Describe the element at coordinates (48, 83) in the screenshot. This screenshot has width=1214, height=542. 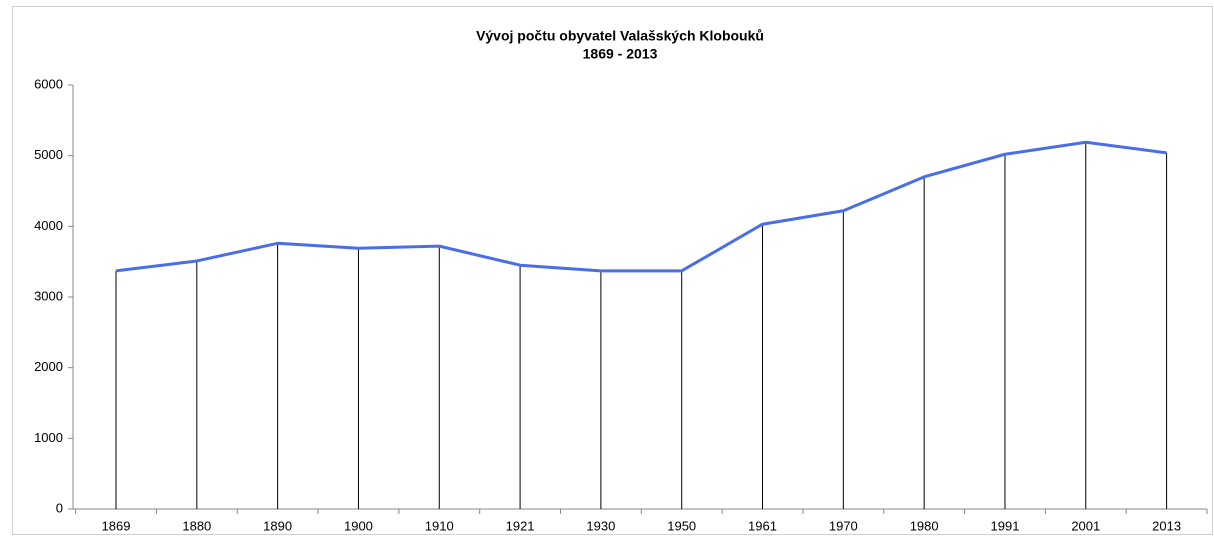
I see `y-tick-label: 6000` at that location.